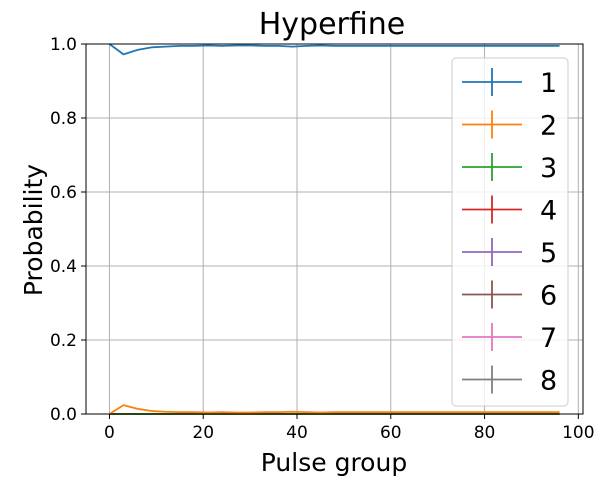 This screenshot has height=487, width=608. I want to click on y-tick-label: 0.4, so click(63, 267).